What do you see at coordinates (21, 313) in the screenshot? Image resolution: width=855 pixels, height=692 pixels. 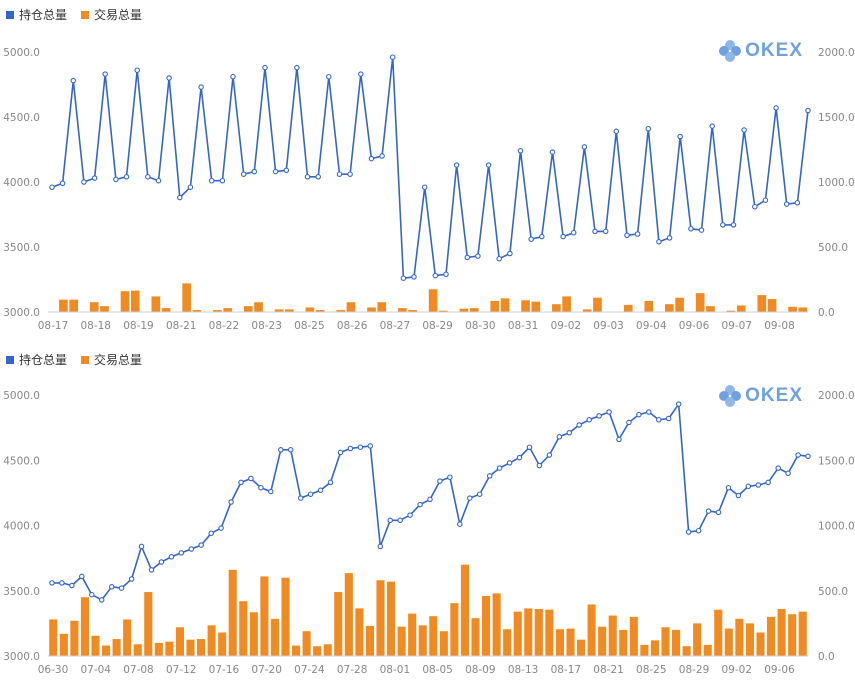 I see `y-left-tick-label: 3000.0` at bounding box center [21, 313].